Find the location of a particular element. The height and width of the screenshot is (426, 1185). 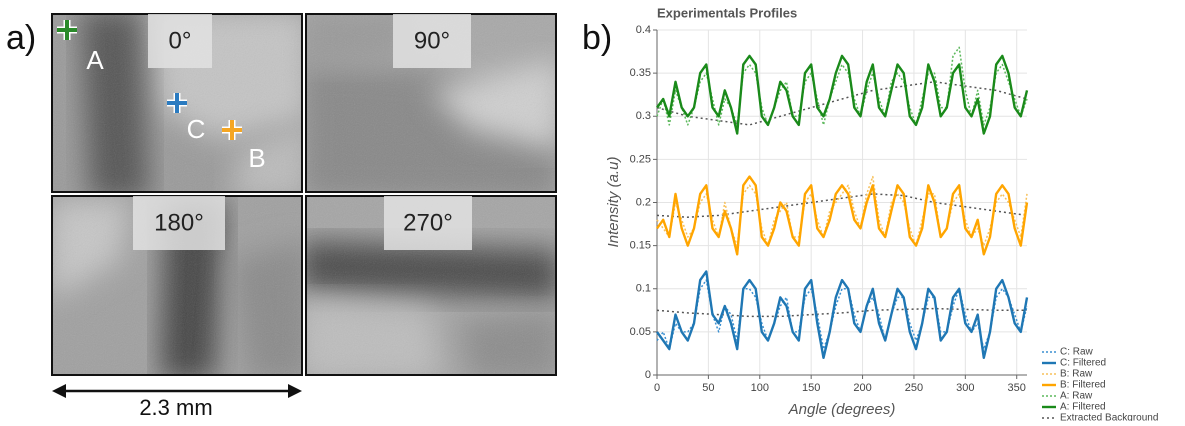

angle-label: 90° is located at coordinates (432, 40).